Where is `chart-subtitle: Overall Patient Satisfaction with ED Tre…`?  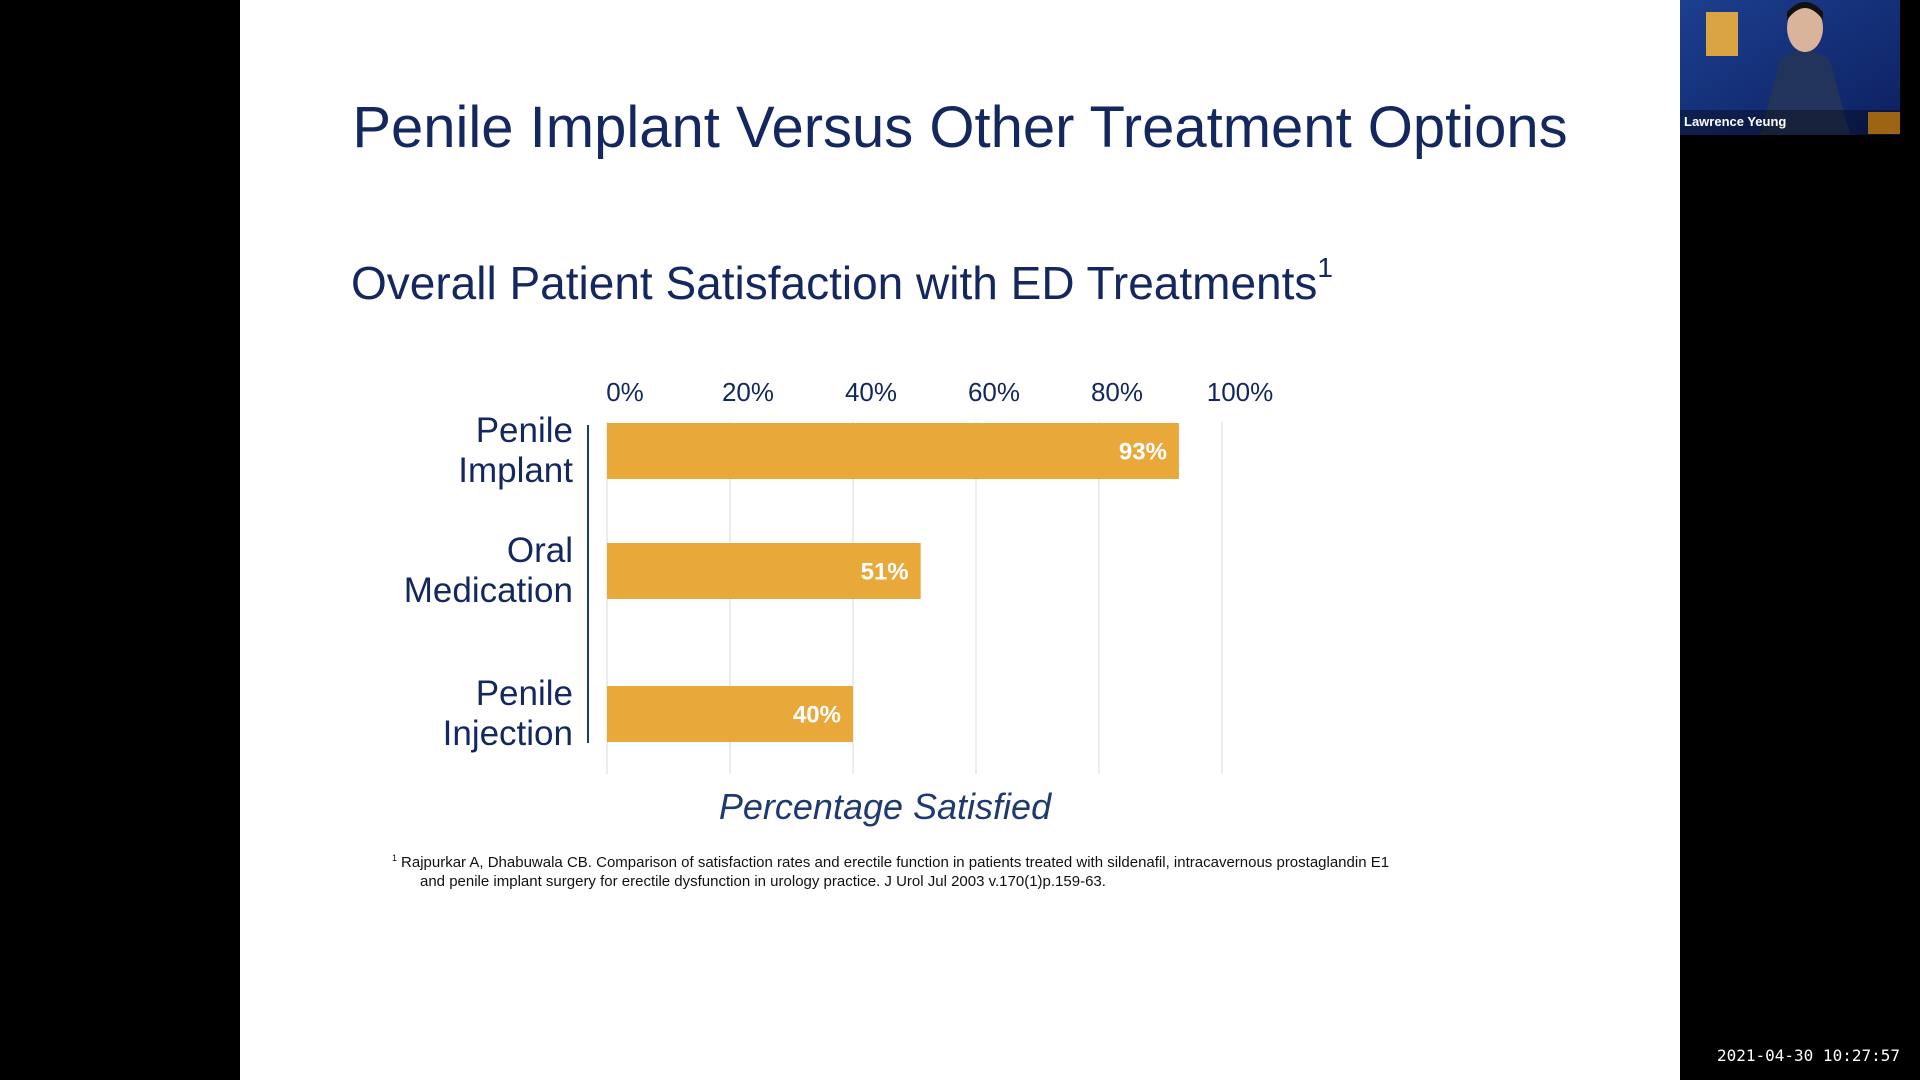 chart-subtitle: Overall Patient Satisfaction with ED Tre… is located at coordinates (842, 281).